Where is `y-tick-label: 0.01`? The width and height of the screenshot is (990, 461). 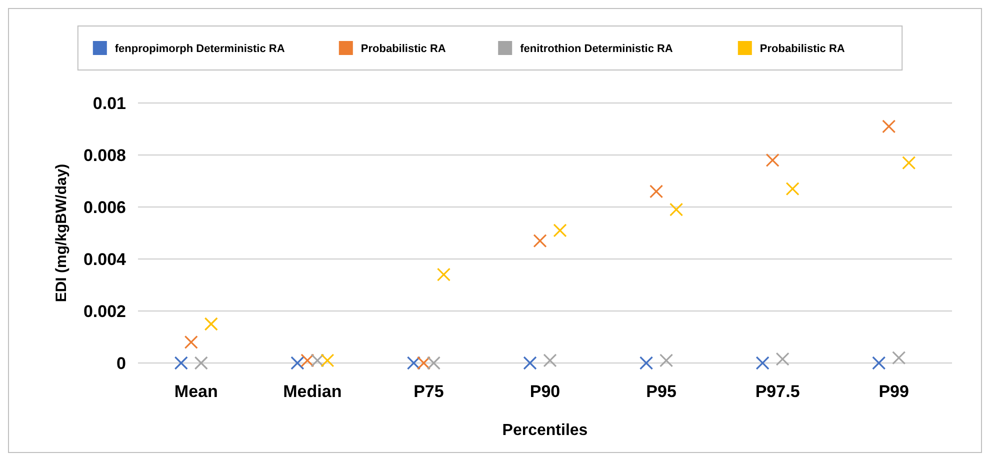 y-tick-label: 0.01 is located at coordinates (109, 103).